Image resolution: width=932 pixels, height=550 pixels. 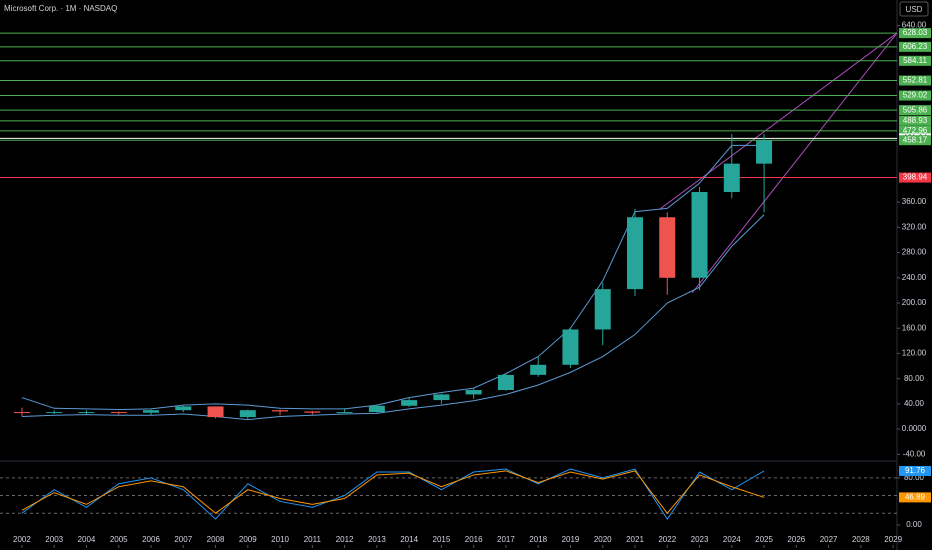 I want to click on level-label: 505.86, so click(x=915, y=109).